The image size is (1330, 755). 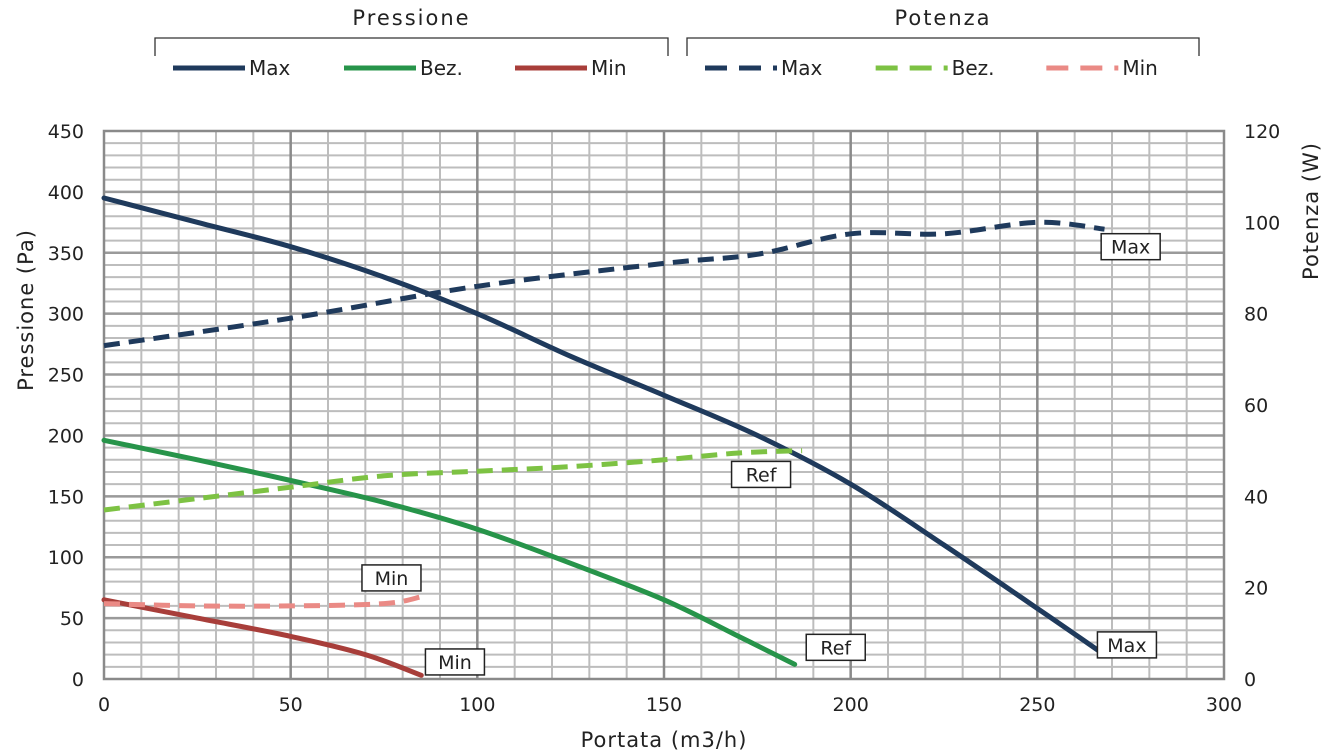 I want to click on y-left-tick-label: 200, so click(x=66, y=436).